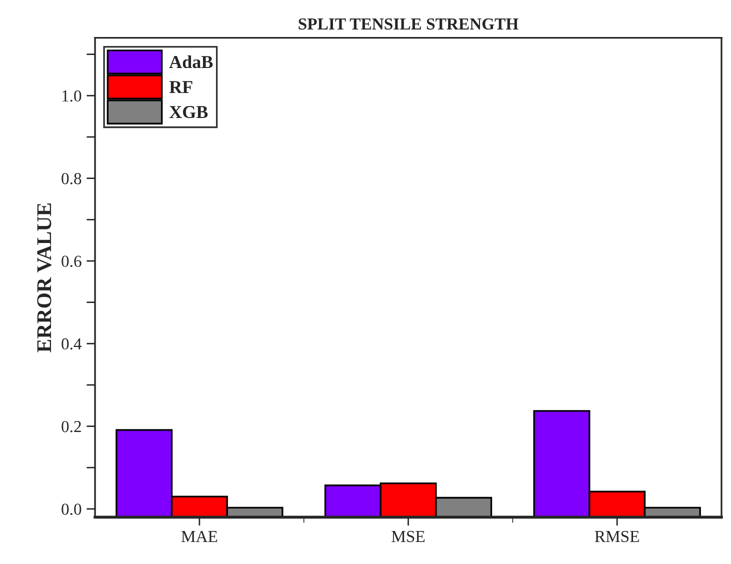  I want to click on legend-label: XGB, so click(188, 112).